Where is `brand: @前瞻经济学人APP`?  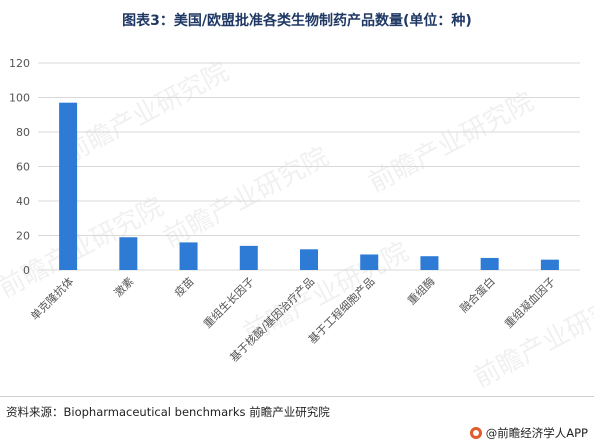
brand: @前瞻经济学人APP is located at coordinates (528, 433).